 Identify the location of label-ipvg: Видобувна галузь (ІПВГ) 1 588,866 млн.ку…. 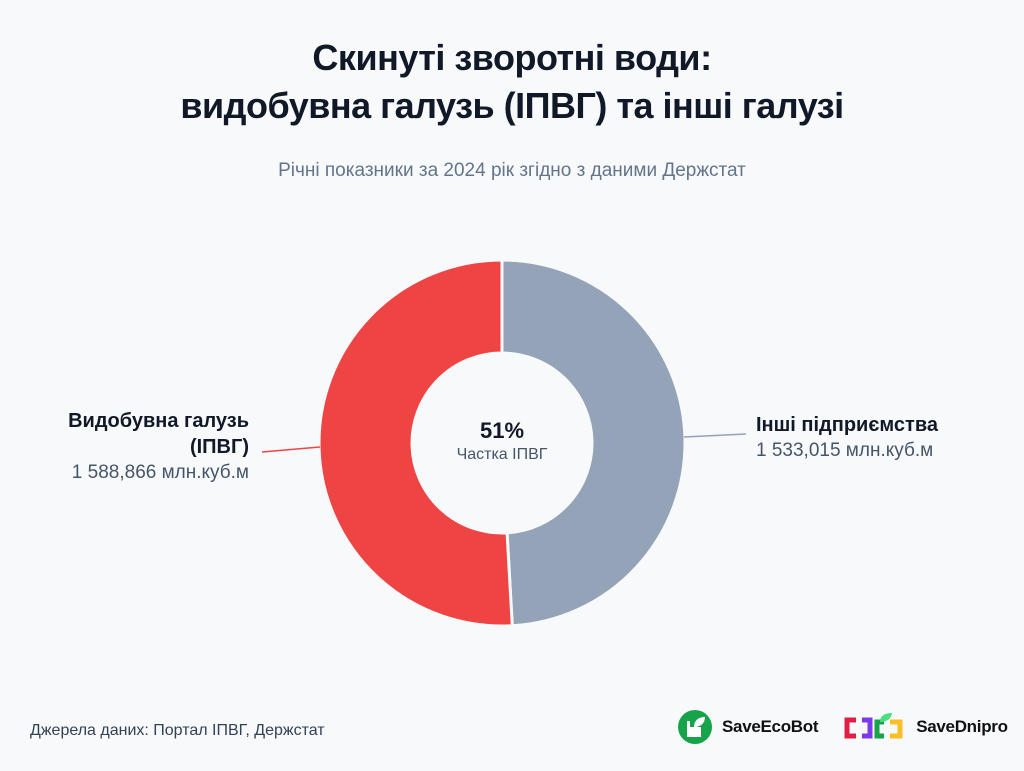
(158, 447).